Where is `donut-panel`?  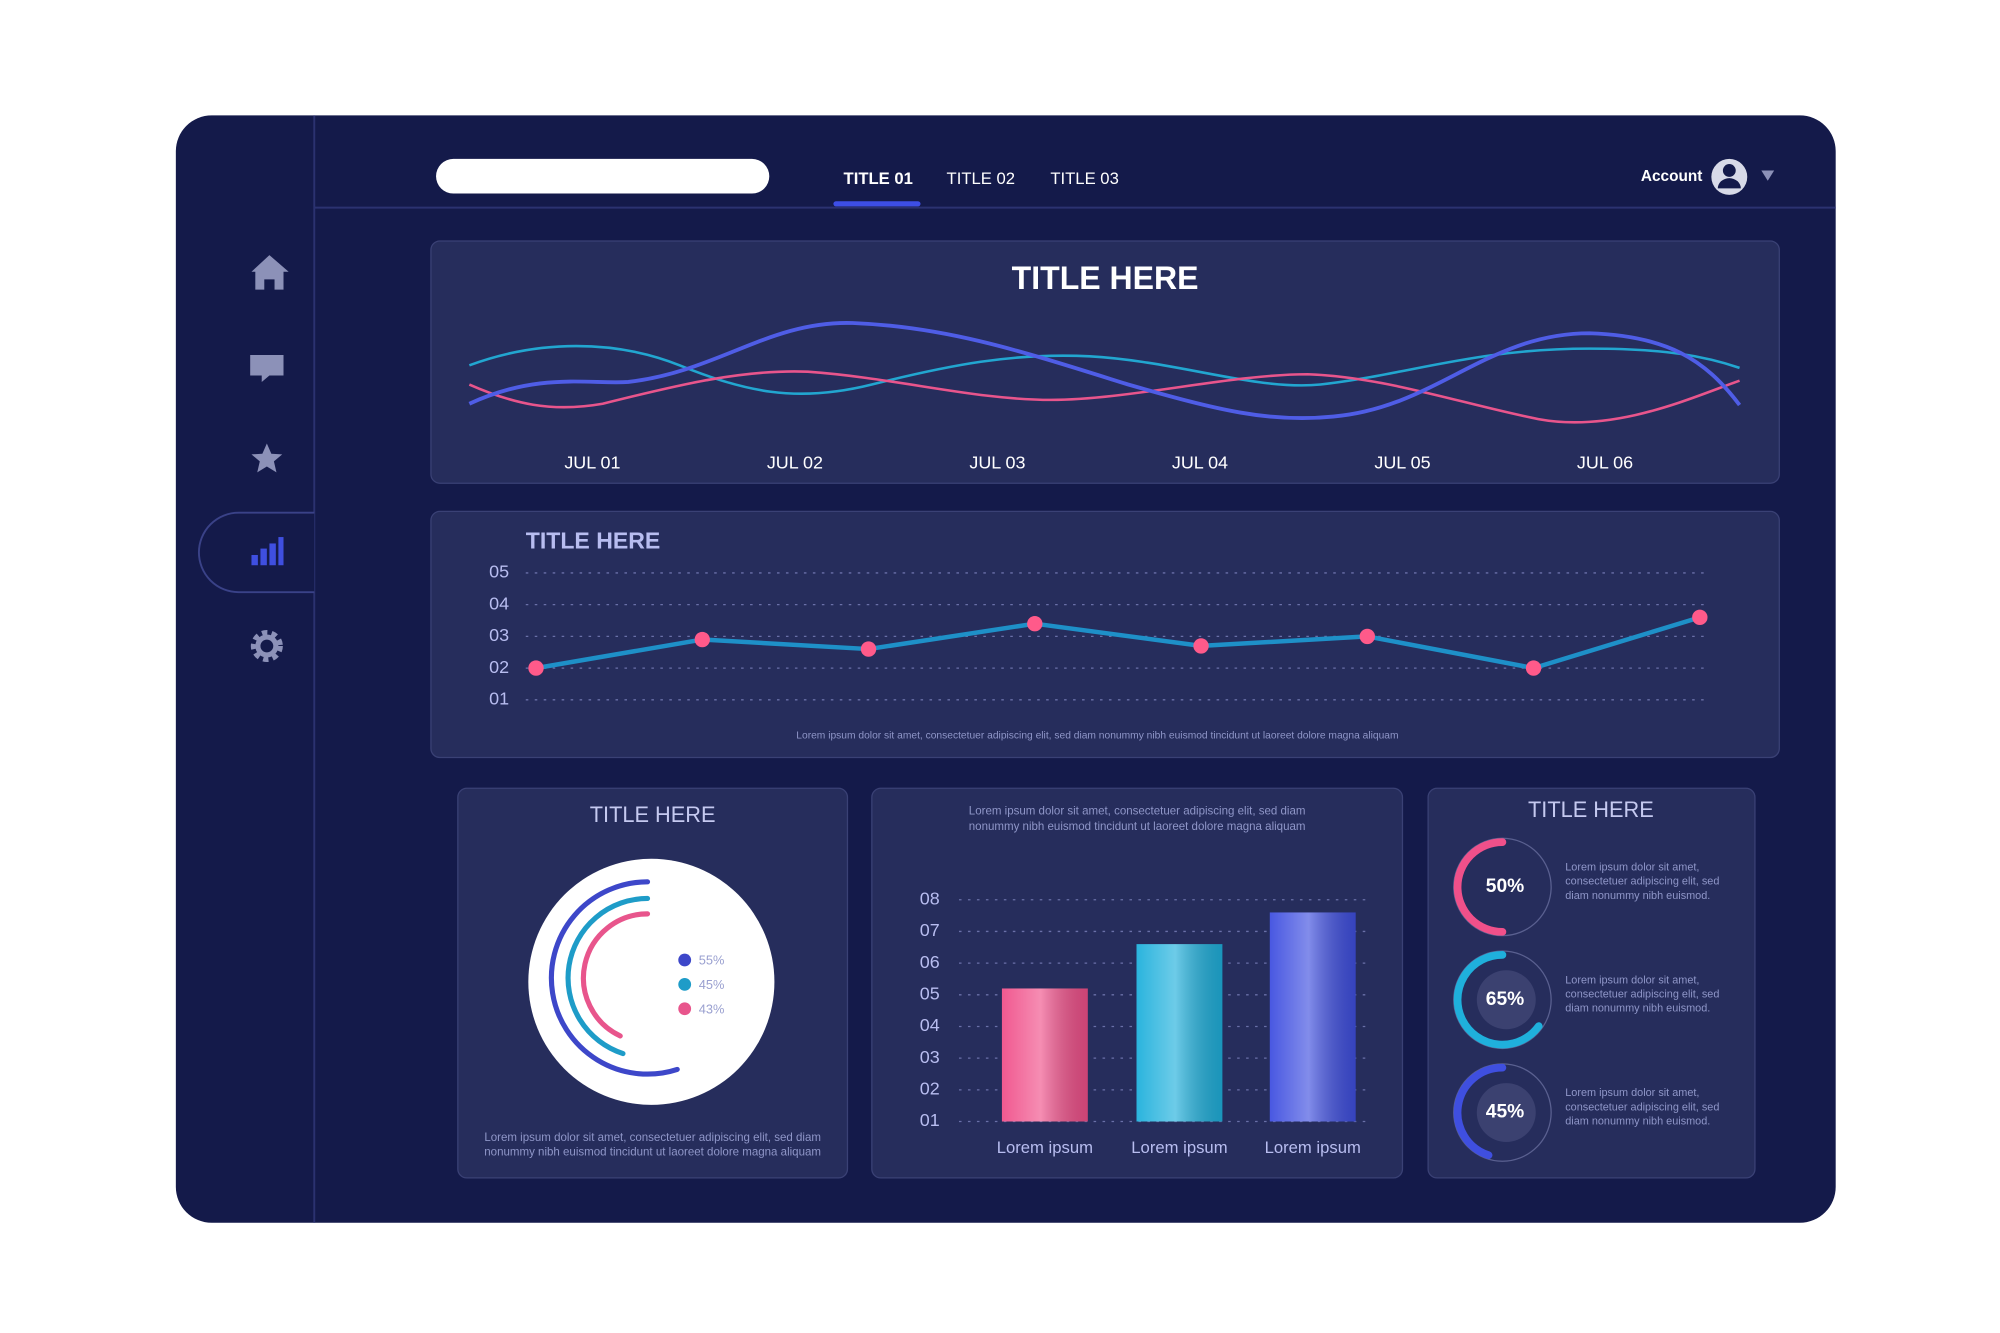
donut-panel is located at coordinates (1591, 983).